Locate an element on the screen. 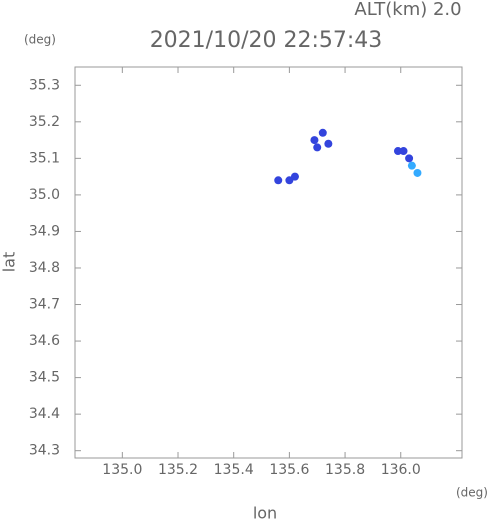 The width and height of the screenshot is (491, 525). chart-title: 2021/10/20 22:57:43 is located at coordinates (266, 40).